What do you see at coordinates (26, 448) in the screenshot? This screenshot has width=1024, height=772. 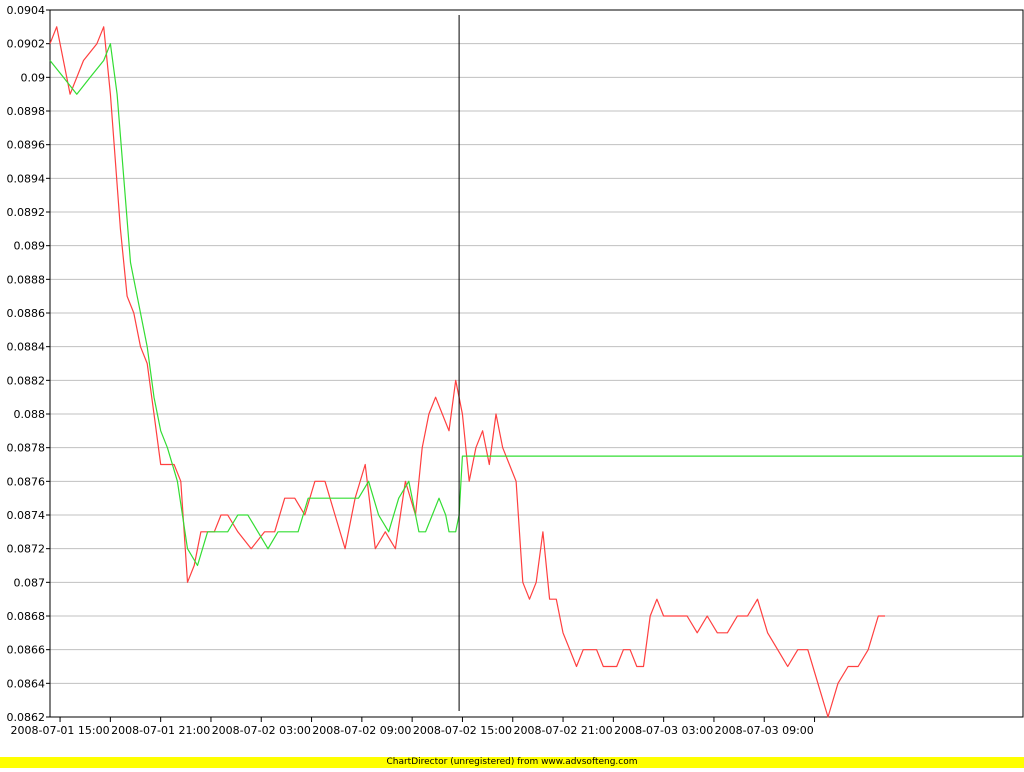 I see `y-tick-label: 0.0878` at bounding box center [26, 448].